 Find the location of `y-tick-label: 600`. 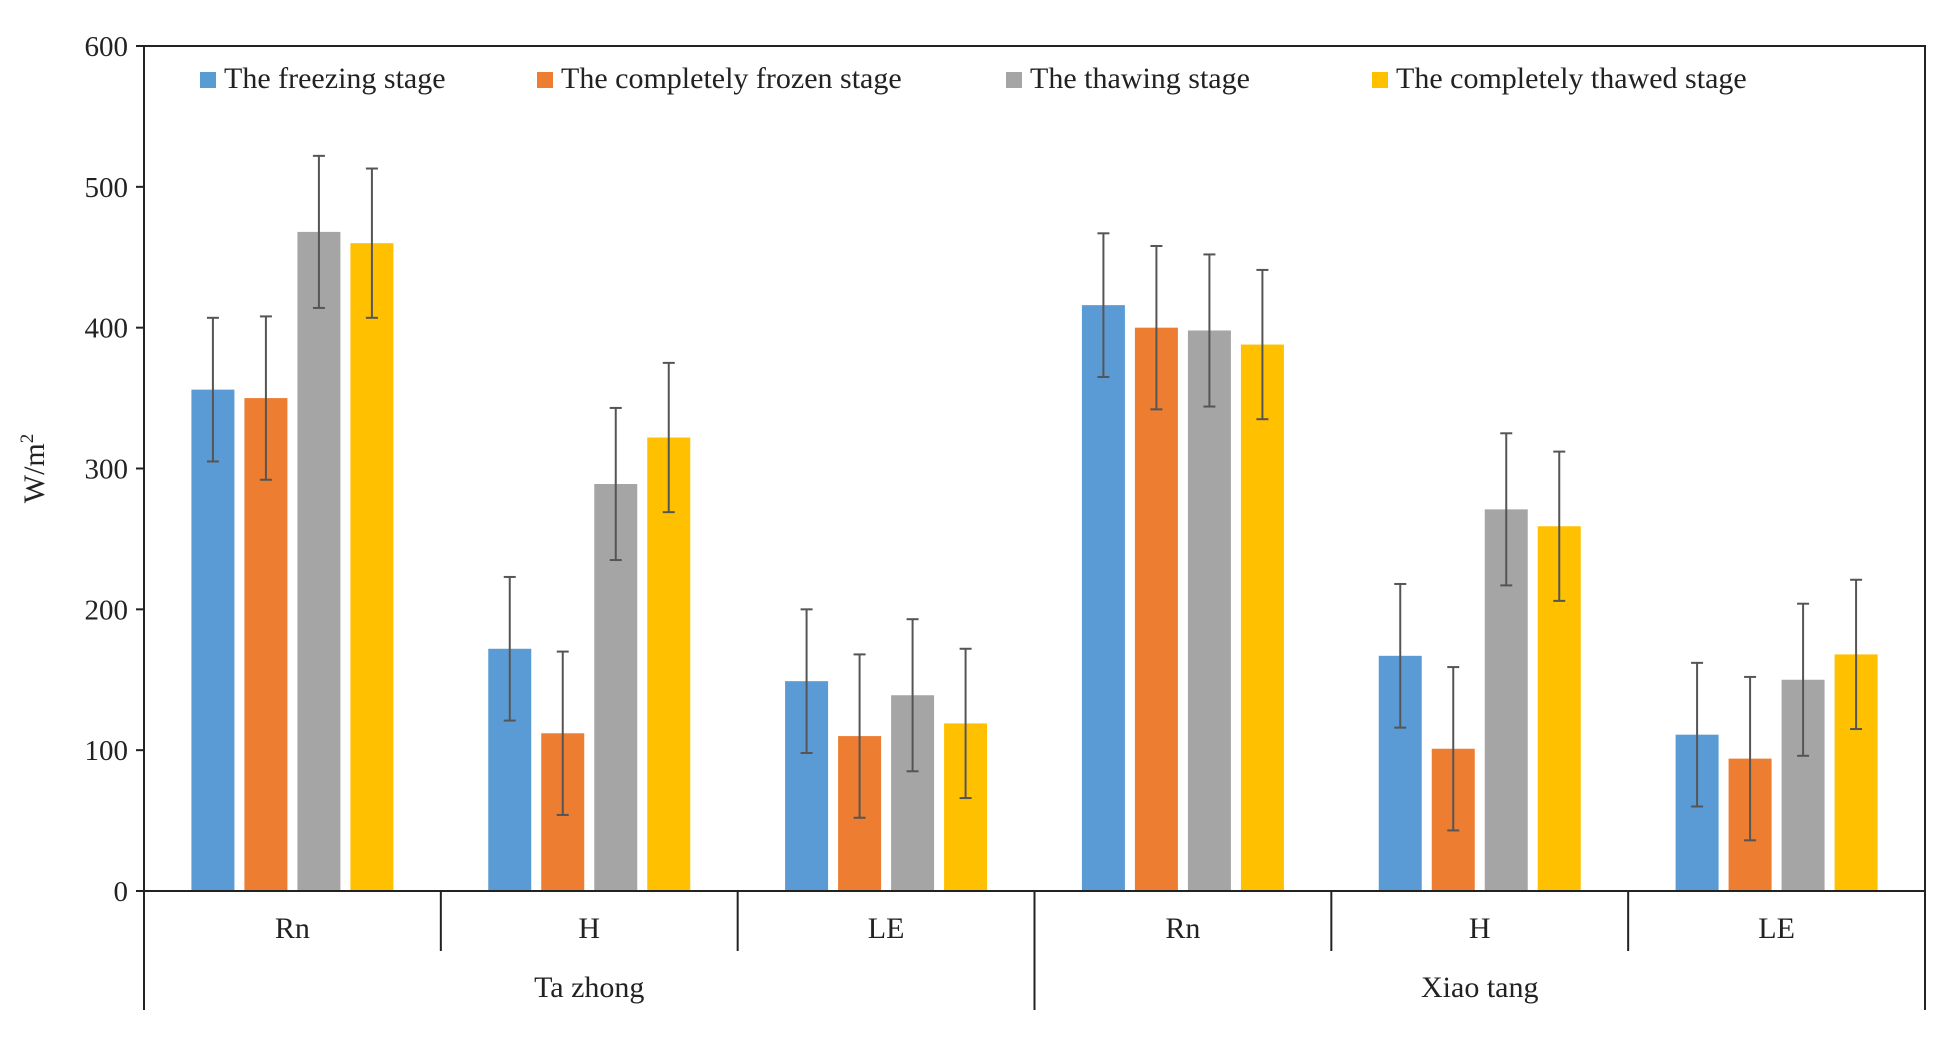

y-tick-label: 600 is located at coordinates (107, 47).